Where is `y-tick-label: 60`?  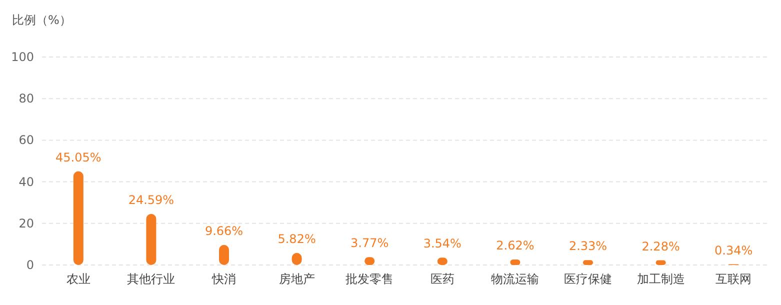 y-tick-label: 60 is located at coordinates (26, 140).